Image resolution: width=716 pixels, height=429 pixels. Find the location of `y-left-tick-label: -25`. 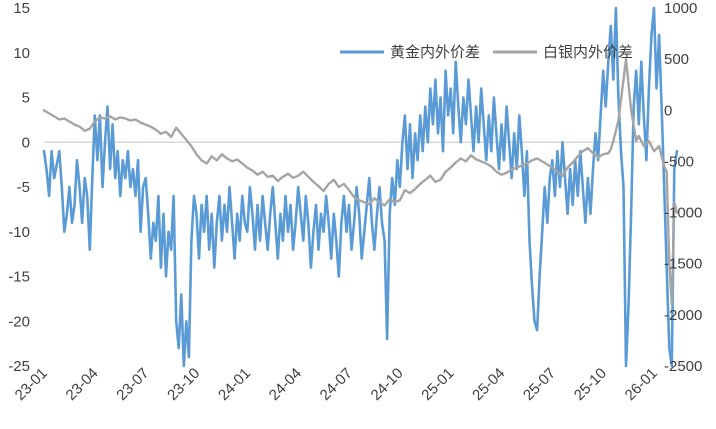

y-left-tick-label: -25 is located at coordinates (19, 366).